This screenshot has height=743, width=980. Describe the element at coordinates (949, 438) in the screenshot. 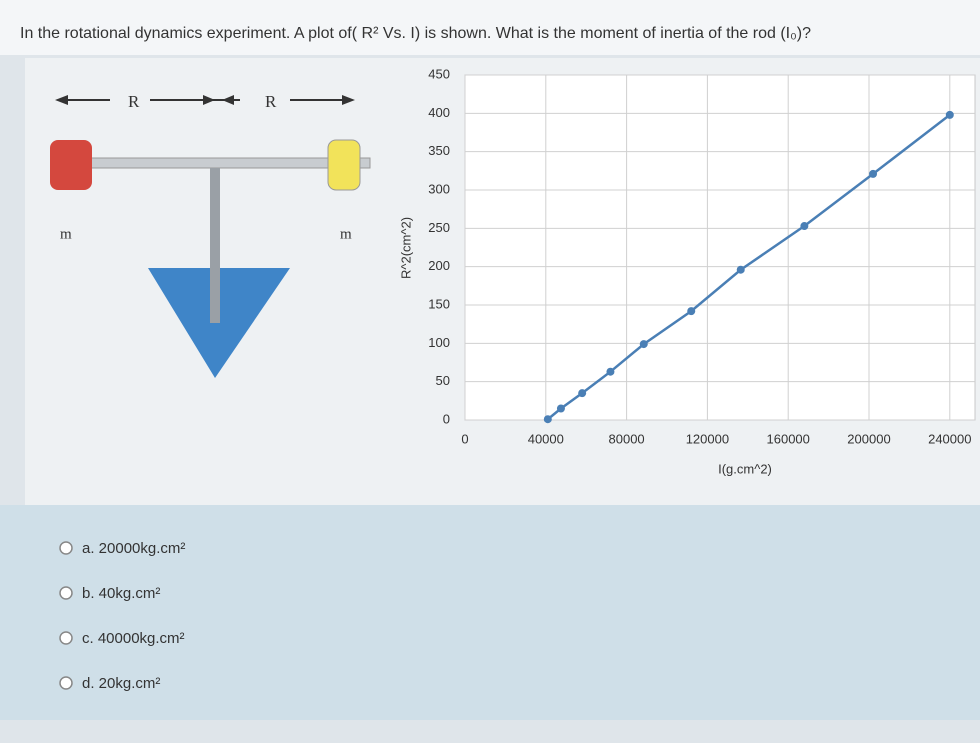

I see `x-tick-label: 240000` at that location.